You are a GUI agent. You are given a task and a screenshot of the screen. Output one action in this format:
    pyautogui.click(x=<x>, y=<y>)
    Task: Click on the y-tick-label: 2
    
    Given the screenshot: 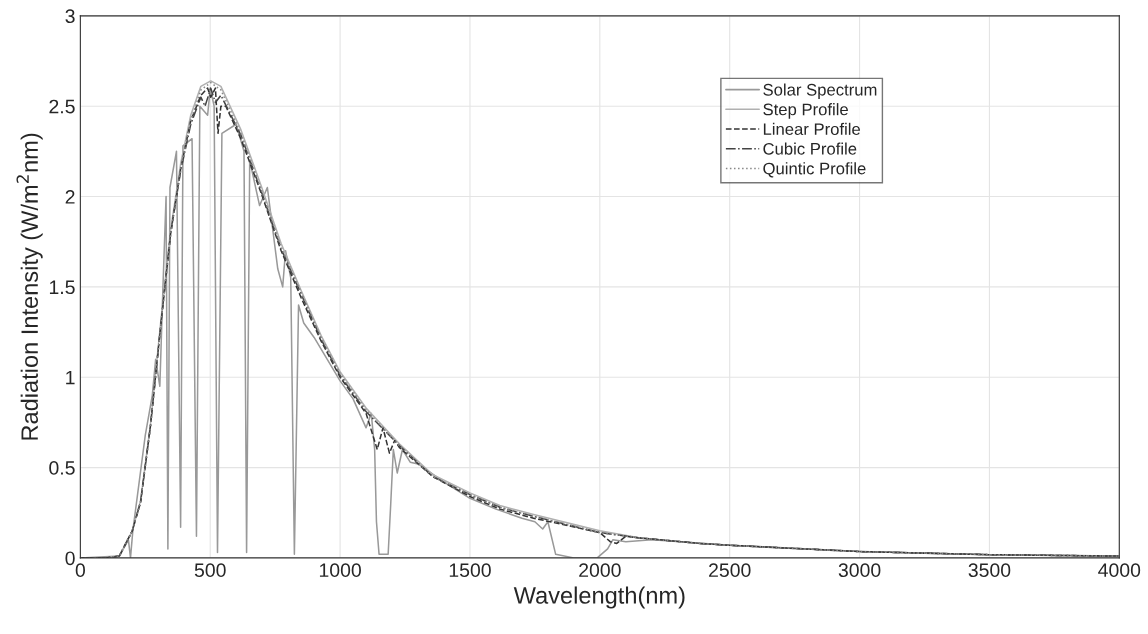 What is the action you would take?
    pyautogui.click(x=70, y=197)
    